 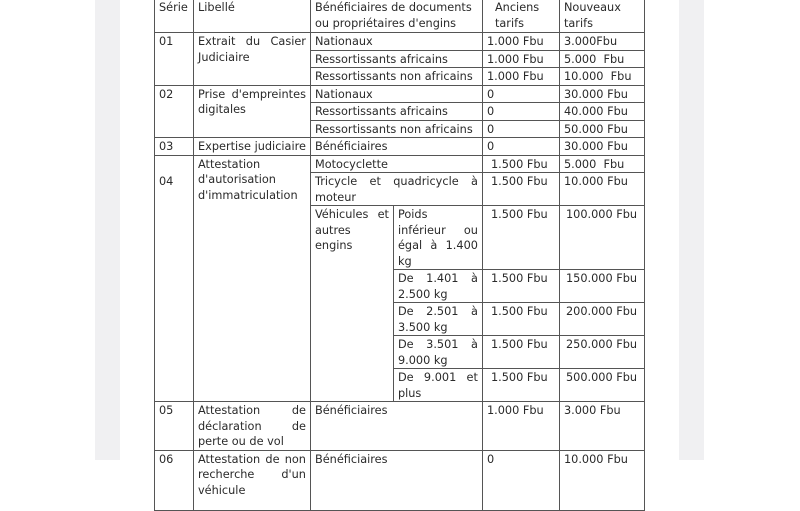 I want to click on table-row: Ressortissants africains 0 40.000 Fbu, so click(x=400, y=111).